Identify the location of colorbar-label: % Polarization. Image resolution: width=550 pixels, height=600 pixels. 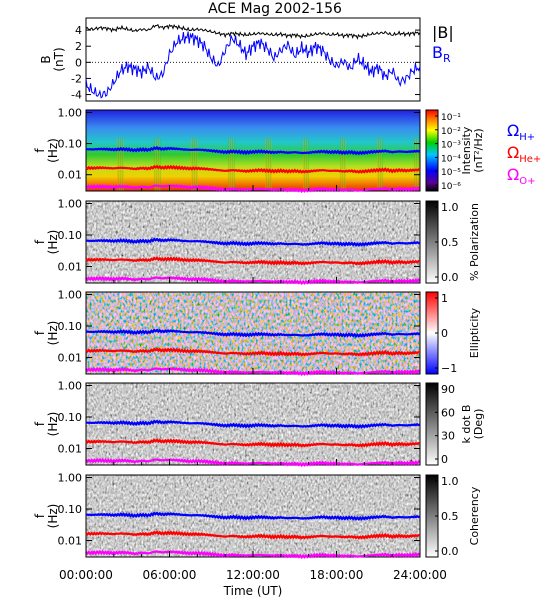
(474, 242).